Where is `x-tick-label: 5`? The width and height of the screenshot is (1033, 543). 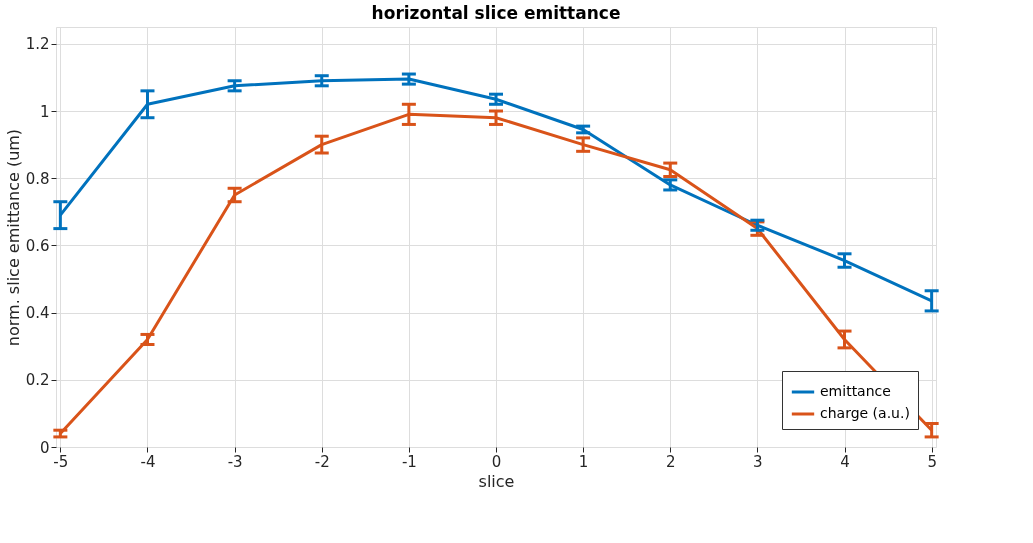 x-tick-label: 5 is located at coordinates (932, 461).